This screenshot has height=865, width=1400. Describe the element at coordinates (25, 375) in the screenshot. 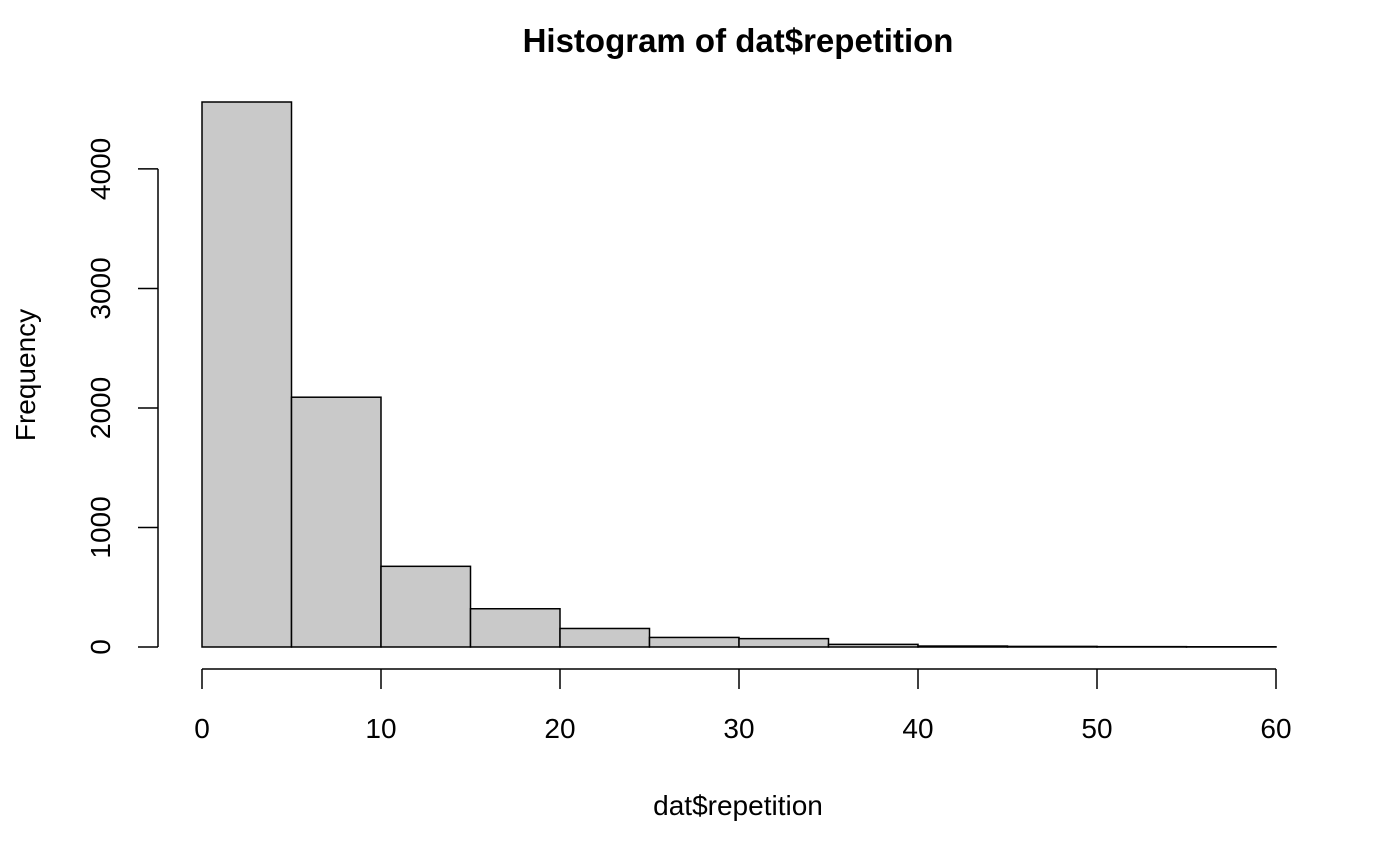

I see `y-axis-title: Frequency` at that location.